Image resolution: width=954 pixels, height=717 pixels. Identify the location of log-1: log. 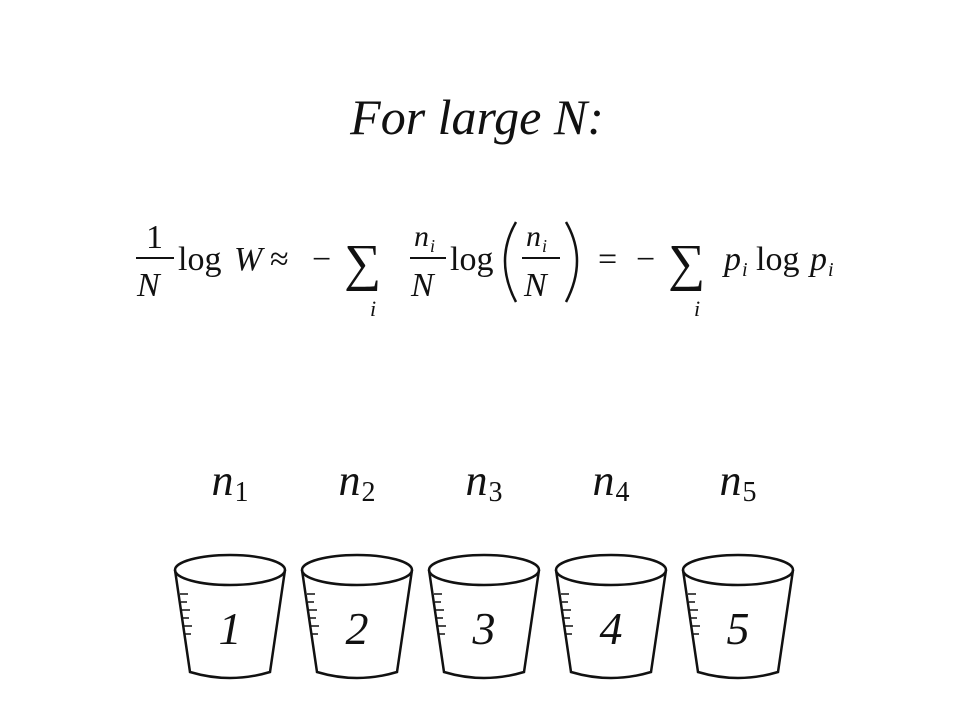
(199, 259).